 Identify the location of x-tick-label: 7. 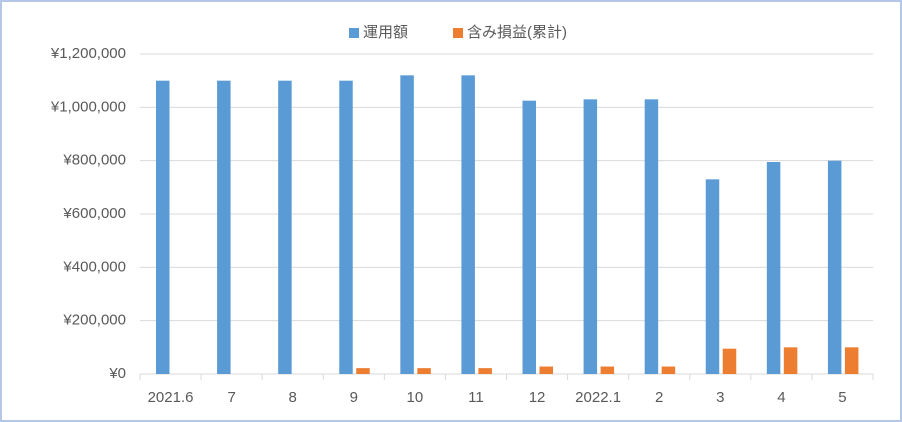
(231, 397).